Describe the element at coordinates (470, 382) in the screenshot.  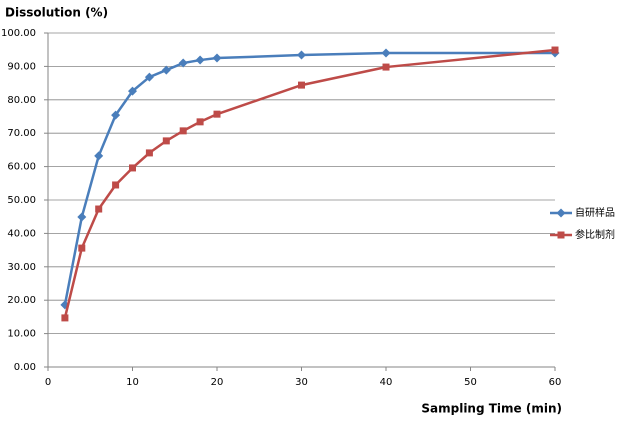
I see `x-tick-label: 50` at that location.